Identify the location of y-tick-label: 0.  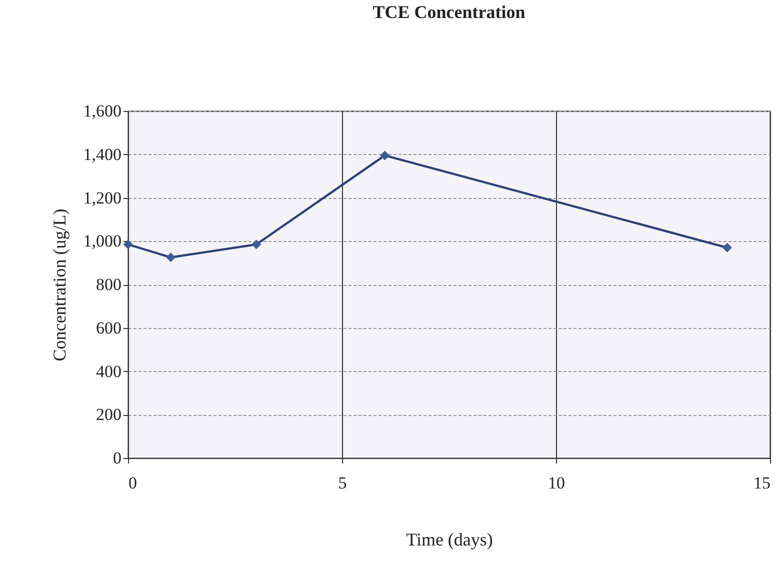
(117, 458).